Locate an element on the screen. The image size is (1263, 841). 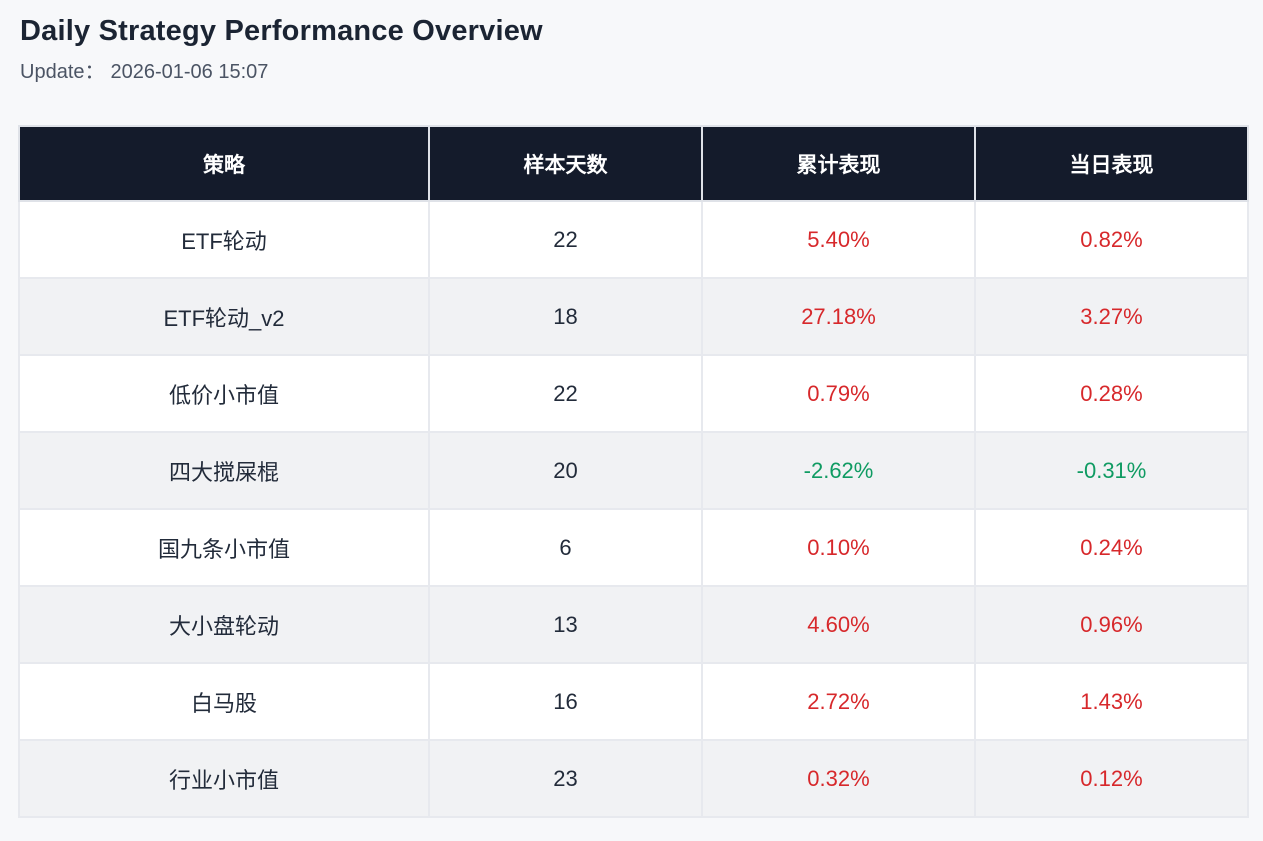
strategy-name-cell: 低价小市值 is located at coordinates (224, 393).